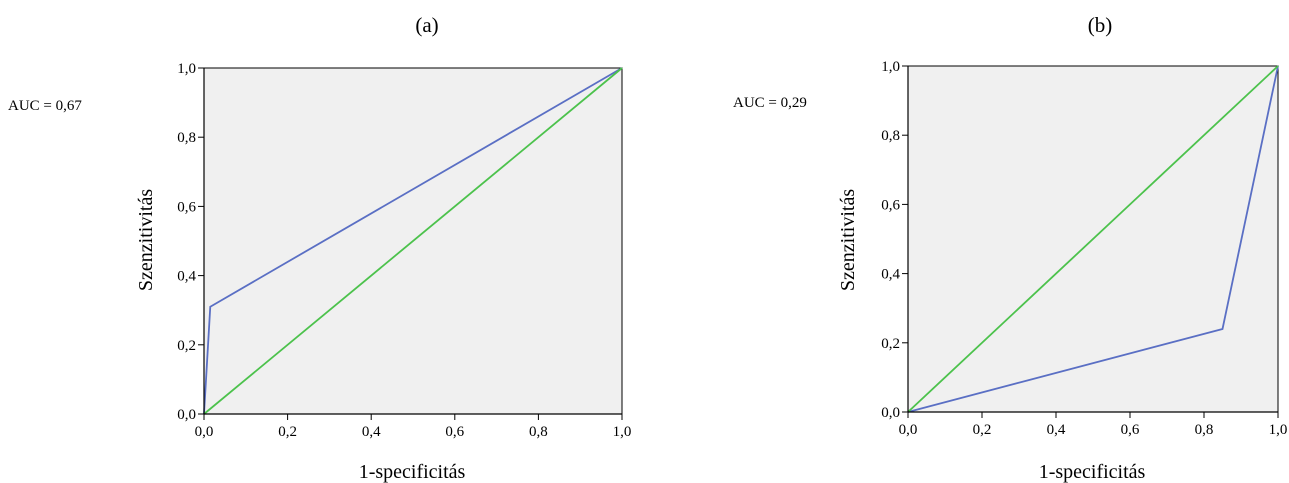 The height and width of the screenshot is (483, 1289). Describe the element at coordinates (146, 240) in the screenshot. I see `y-axis-title-a: Szenzitivitás` at that location.